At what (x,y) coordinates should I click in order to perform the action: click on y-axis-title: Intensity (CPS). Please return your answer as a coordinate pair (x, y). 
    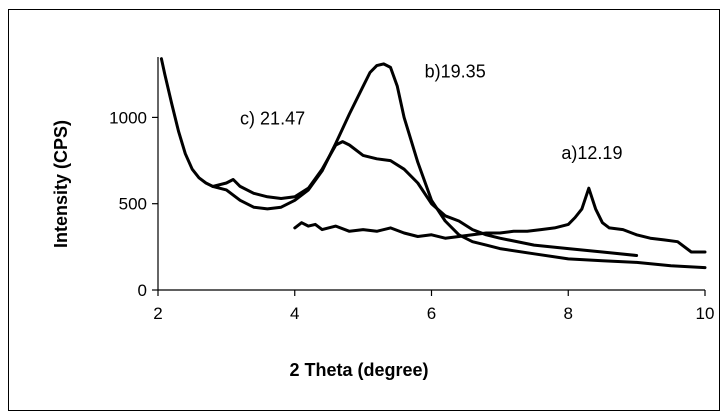
    Looking at the image, I should click on (61, 184).